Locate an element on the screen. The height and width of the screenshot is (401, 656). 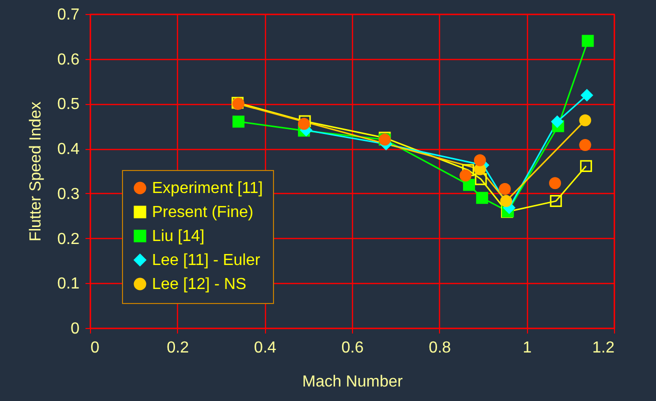
y-tick-label: 0 is located at coordinates (75, 329).